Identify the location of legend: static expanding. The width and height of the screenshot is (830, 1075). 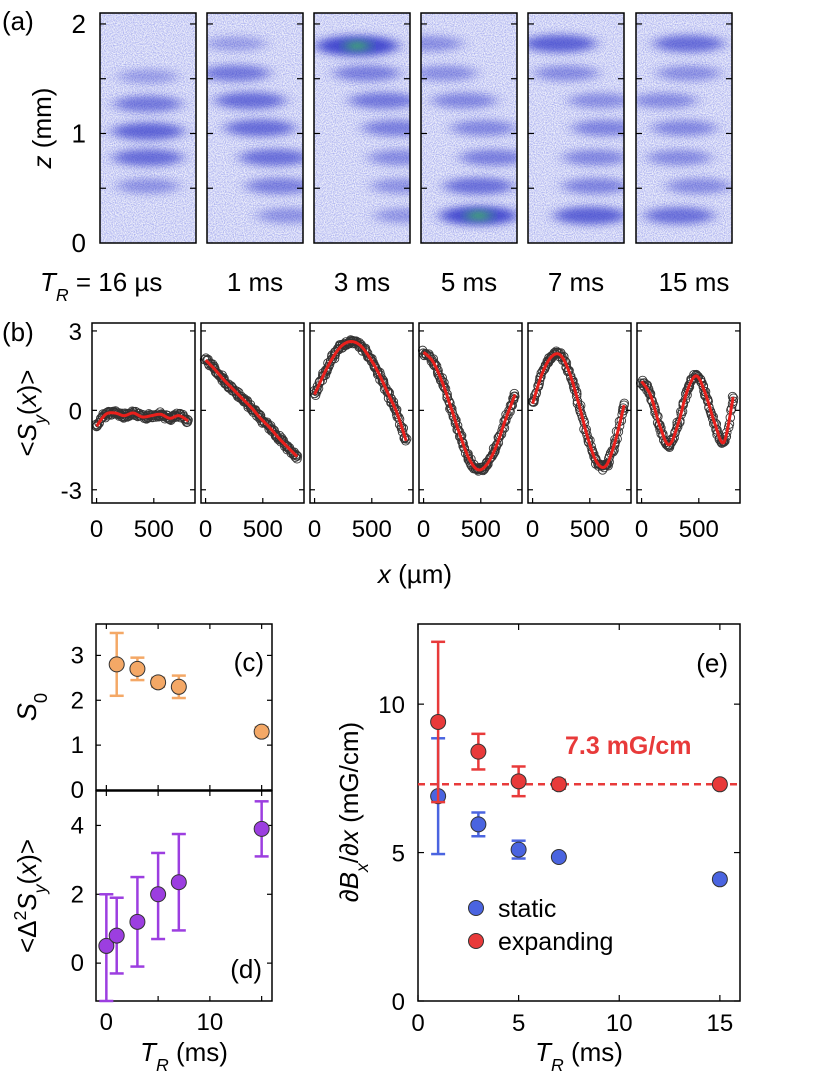
(540, 925).